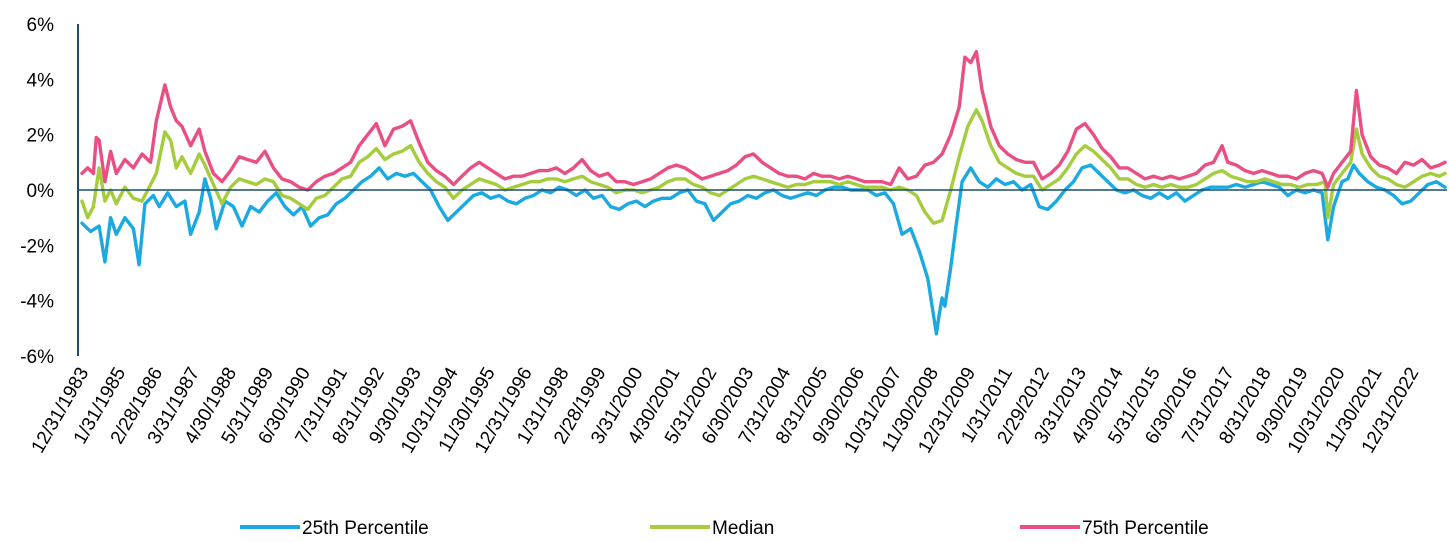 The width and height of the screenshot is (1449, 542). Describe the element at coordinates (37, 357) in the screenshot. I see `y-tick-label: -6%` at that location.